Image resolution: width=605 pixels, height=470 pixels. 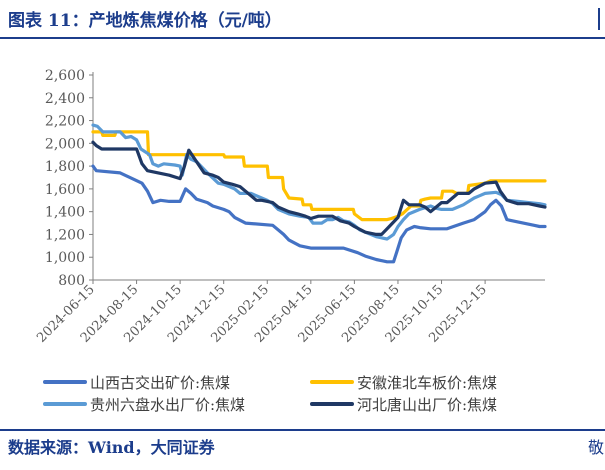 What do you see at coordinates (427, 405) in the screenshot?
I see `legend-label-hebei: 河北唐山出厂价:焦煤` at bounding box center [427, 405].